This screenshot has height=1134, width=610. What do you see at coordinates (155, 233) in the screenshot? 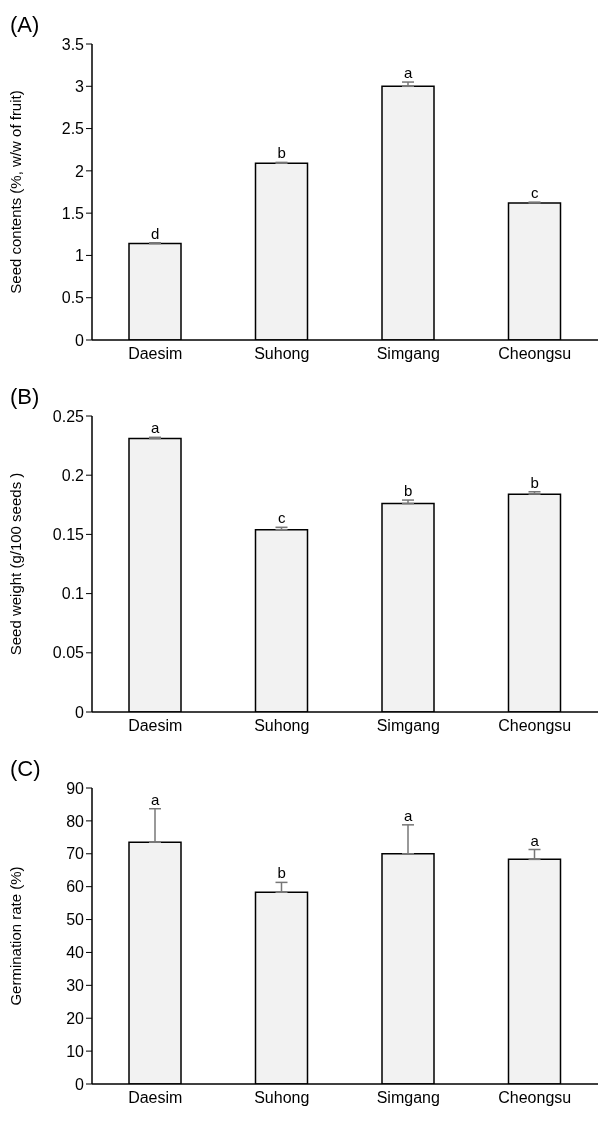
I see `annotation: d` at bounding box center [155, 233].